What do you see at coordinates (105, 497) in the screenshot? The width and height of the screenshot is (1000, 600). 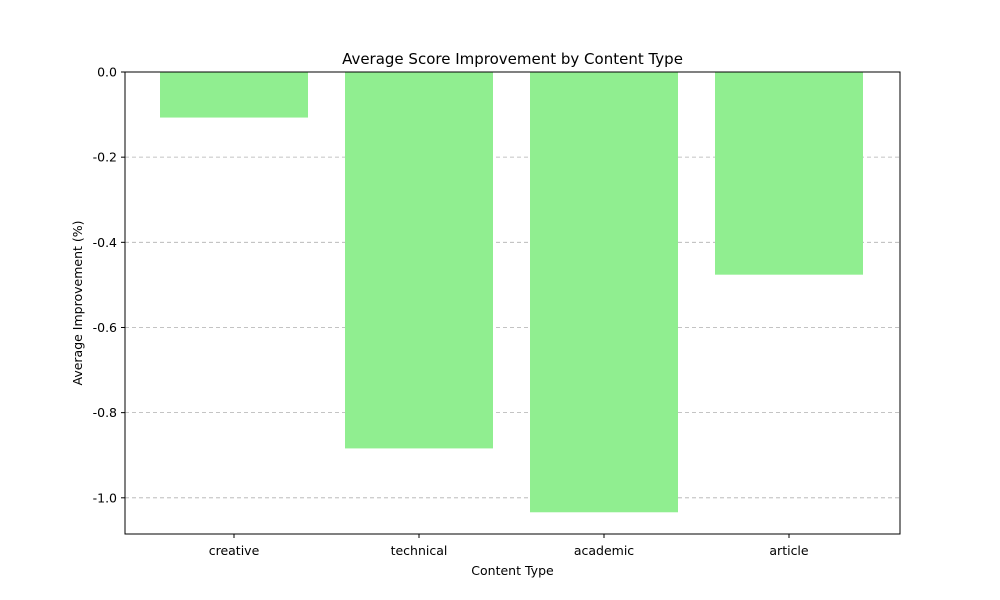 I see `y-tick-label: -1.0` at bounding box center [105, 497].